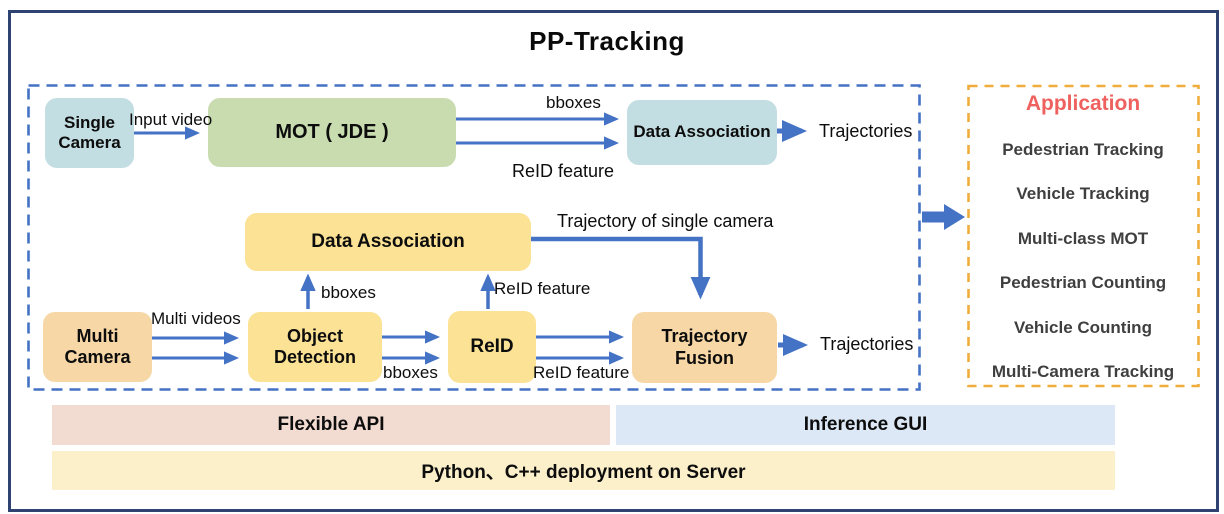  I want to click on page-title: PP-Tracking, so click(607, 41).